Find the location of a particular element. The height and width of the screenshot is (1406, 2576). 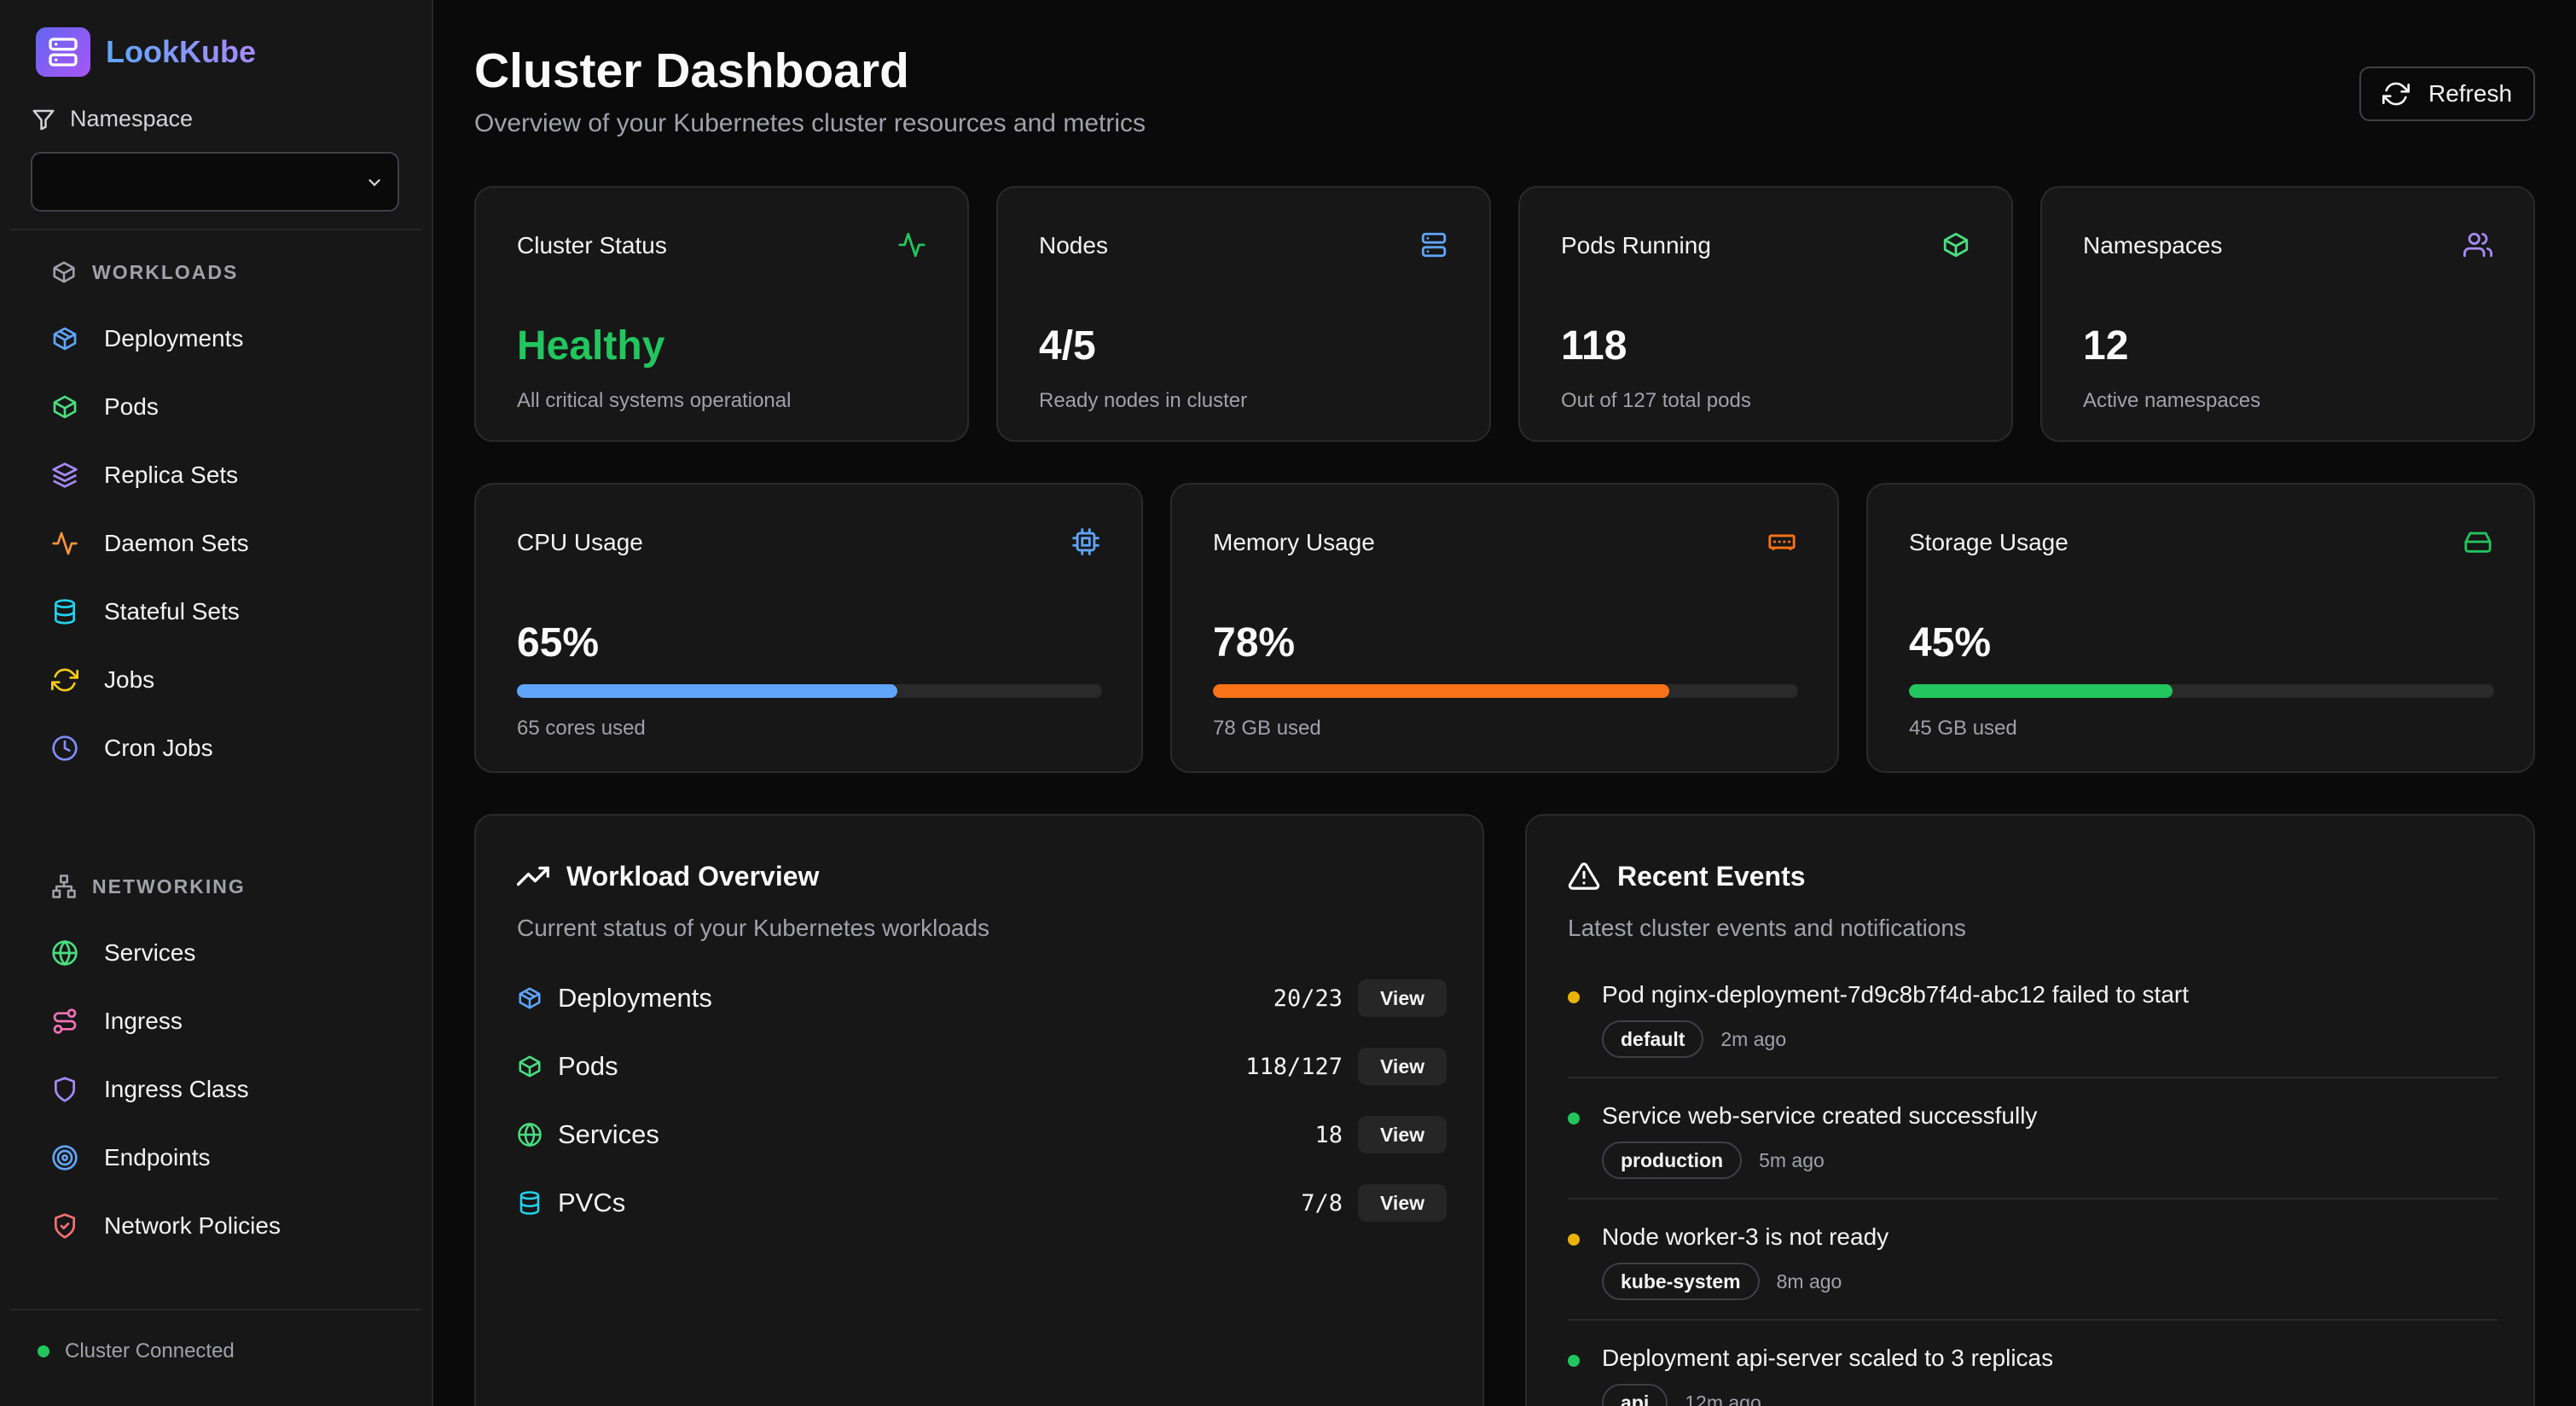

sidebar-item-label: Cron Jobs is located at coordinates (158, 748).